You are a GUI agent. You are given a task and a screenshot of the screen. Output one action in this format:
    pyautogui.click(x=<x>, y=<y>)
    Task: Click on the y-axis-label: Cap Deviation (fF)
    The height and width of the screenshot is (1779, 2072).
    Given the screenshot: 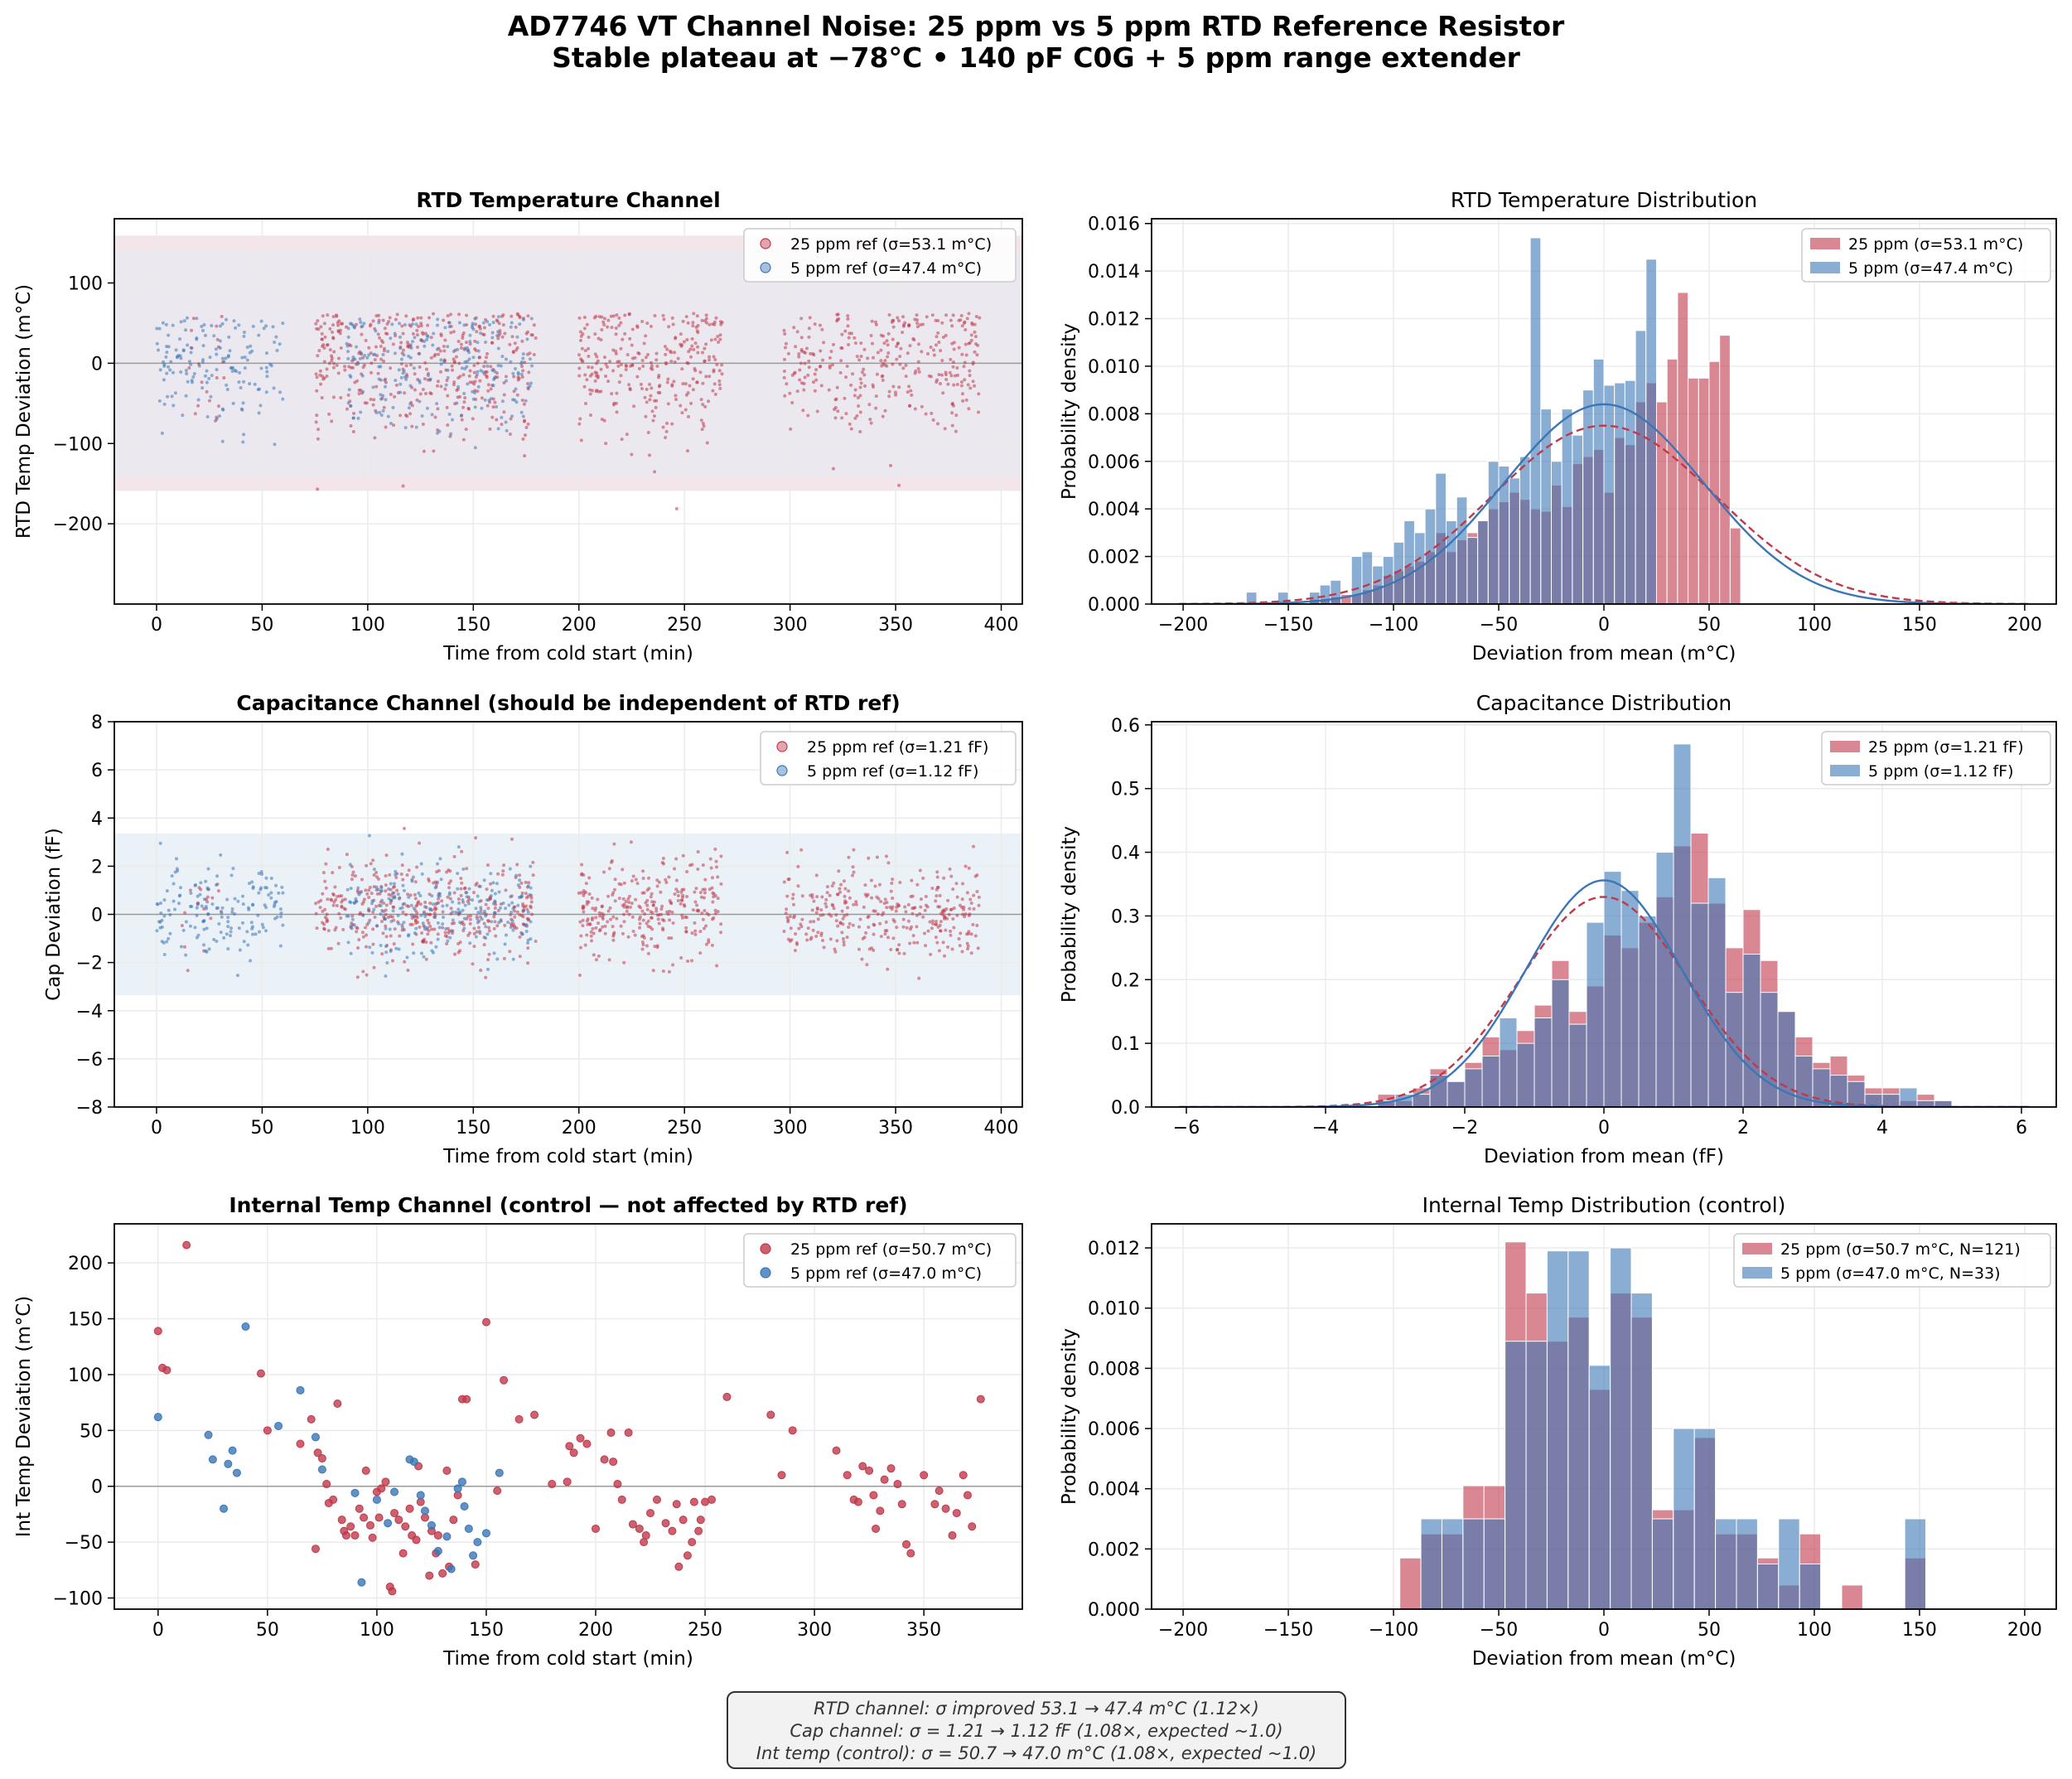 What is the action you would take?
    pyautogui.click(x=54, y=914)
    